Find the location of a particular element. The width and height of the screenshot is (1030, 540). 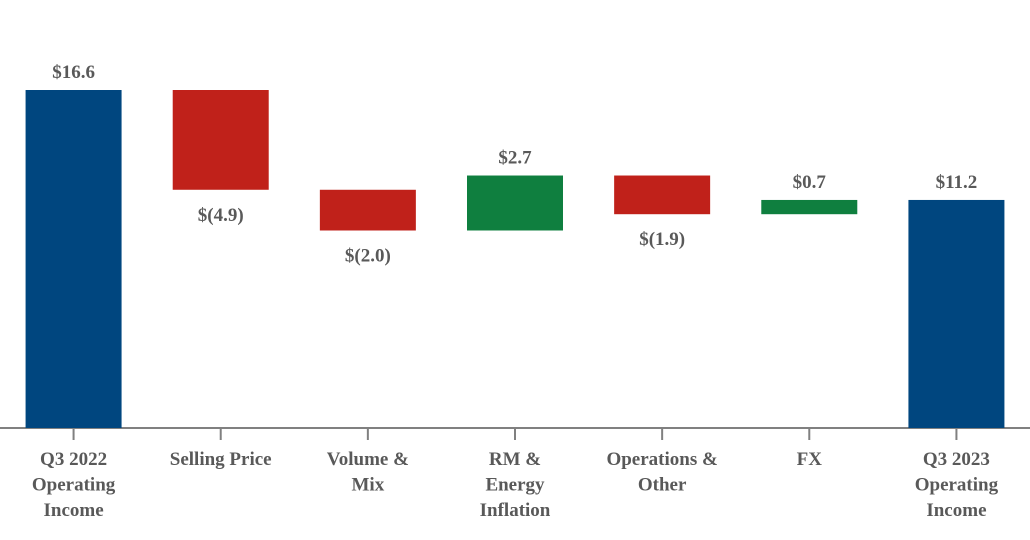

x-tick-label: Q3 2022 is located at coordinates (73, 459).